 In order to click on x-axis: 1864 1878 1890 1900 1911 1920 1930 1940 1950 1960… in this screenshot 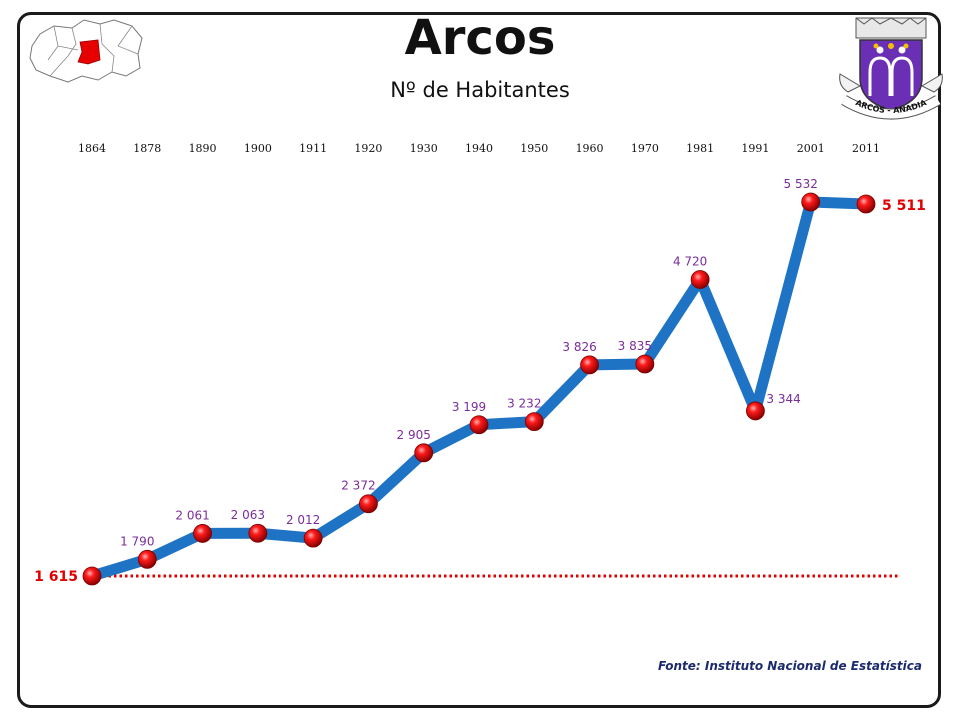, I will do `click(479, 148)`.